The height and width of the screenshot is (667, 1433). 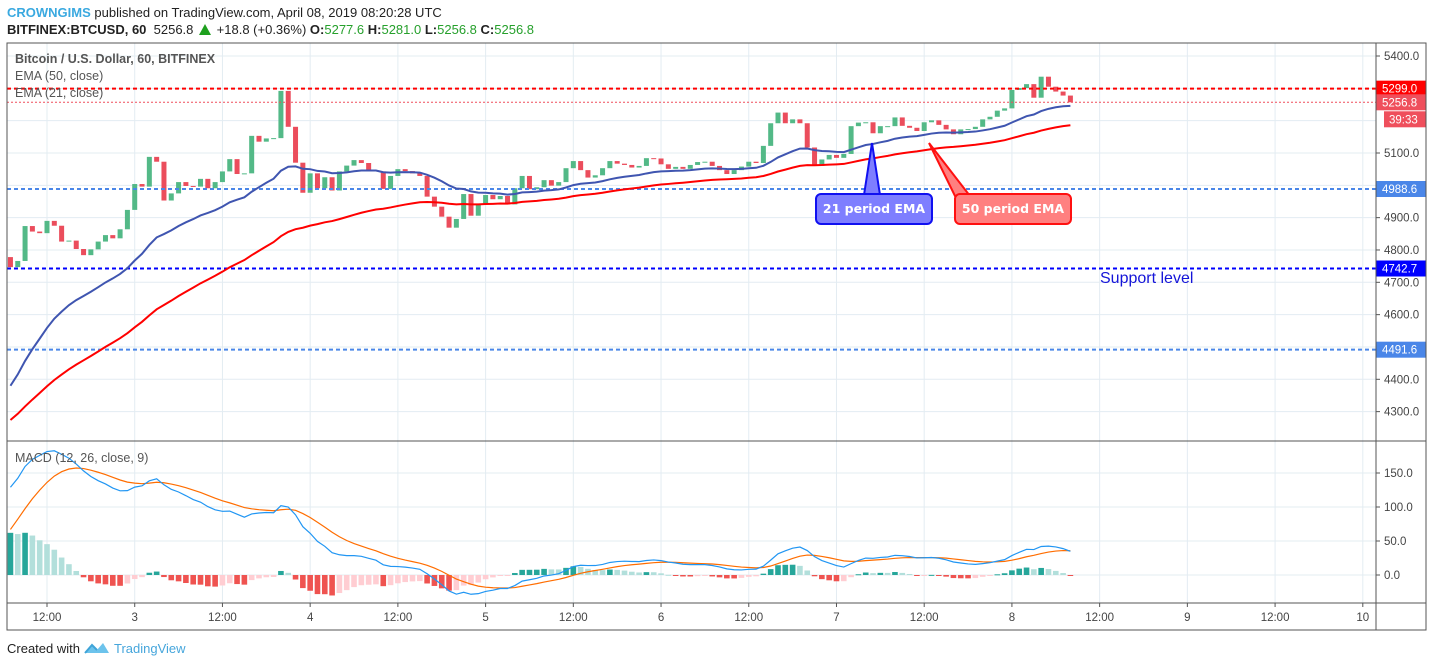 I want to click on x-tick-label: 6, so click(x=661, y=618).